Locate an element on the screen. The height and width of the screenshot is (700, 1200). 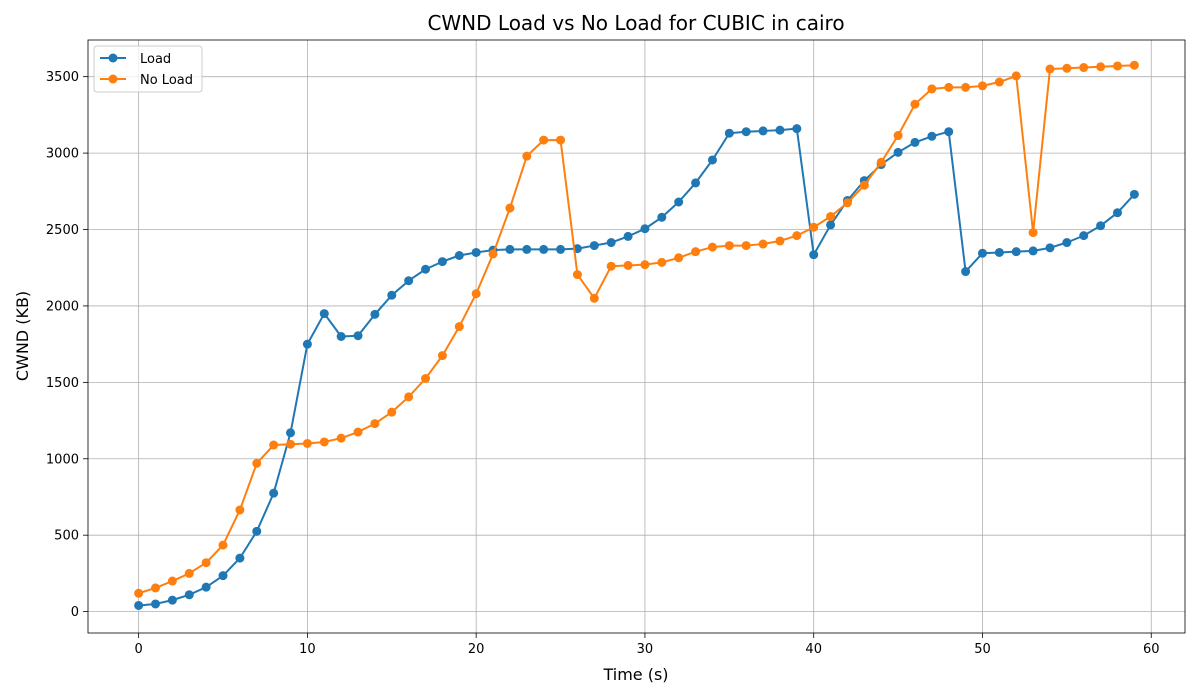
legend: Load No Load is located at coordinates (148, 69).